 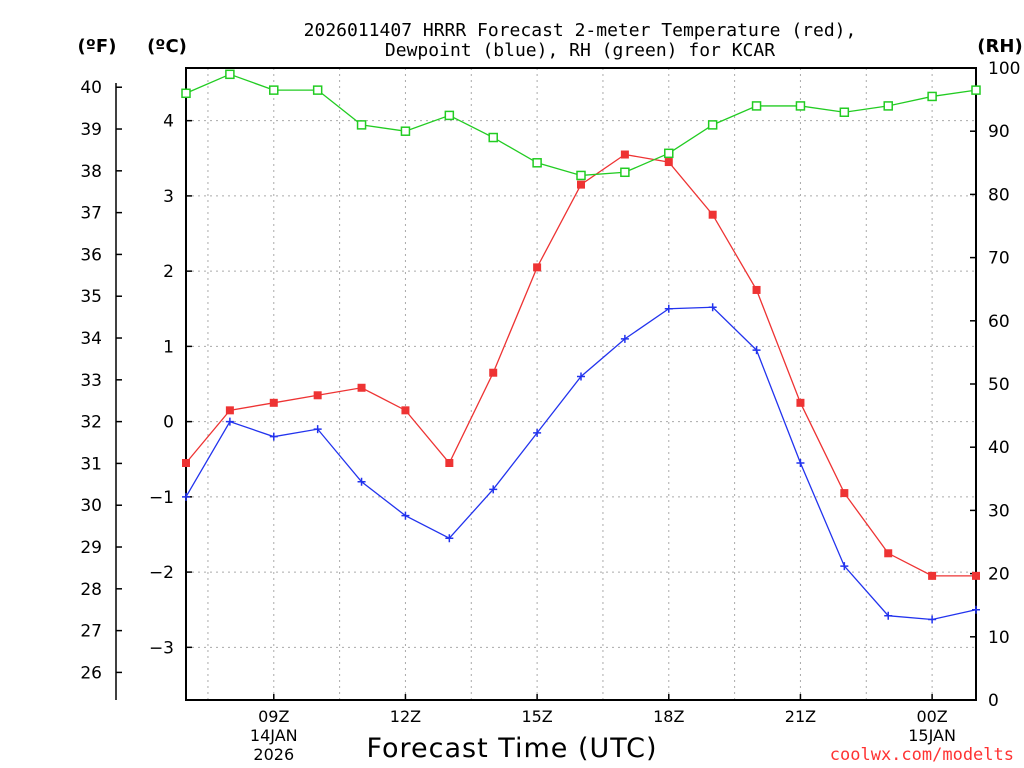 What do you see at coordinates (999, 46) in the screenshot?
I see `rh-unit-label: (RH)` at bounding box center [999, 46].